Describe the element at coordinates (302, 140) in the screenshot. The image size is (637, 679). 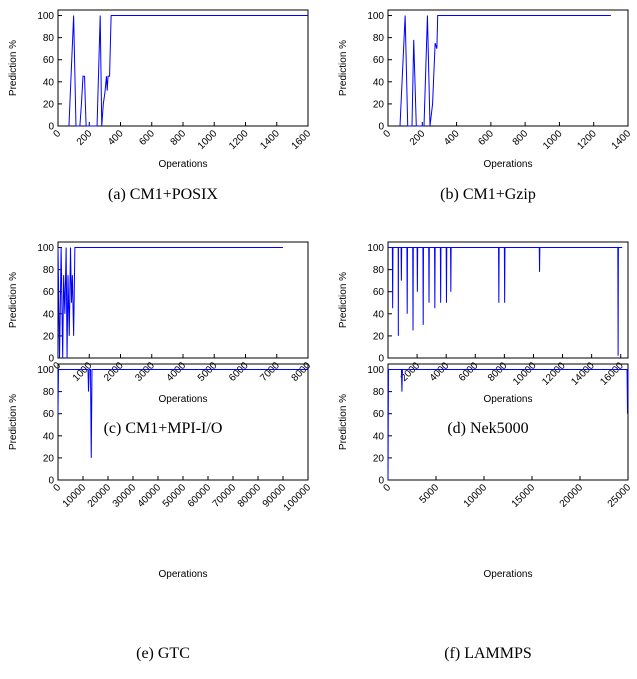
I see `x-tick-label: 1600` at that location.